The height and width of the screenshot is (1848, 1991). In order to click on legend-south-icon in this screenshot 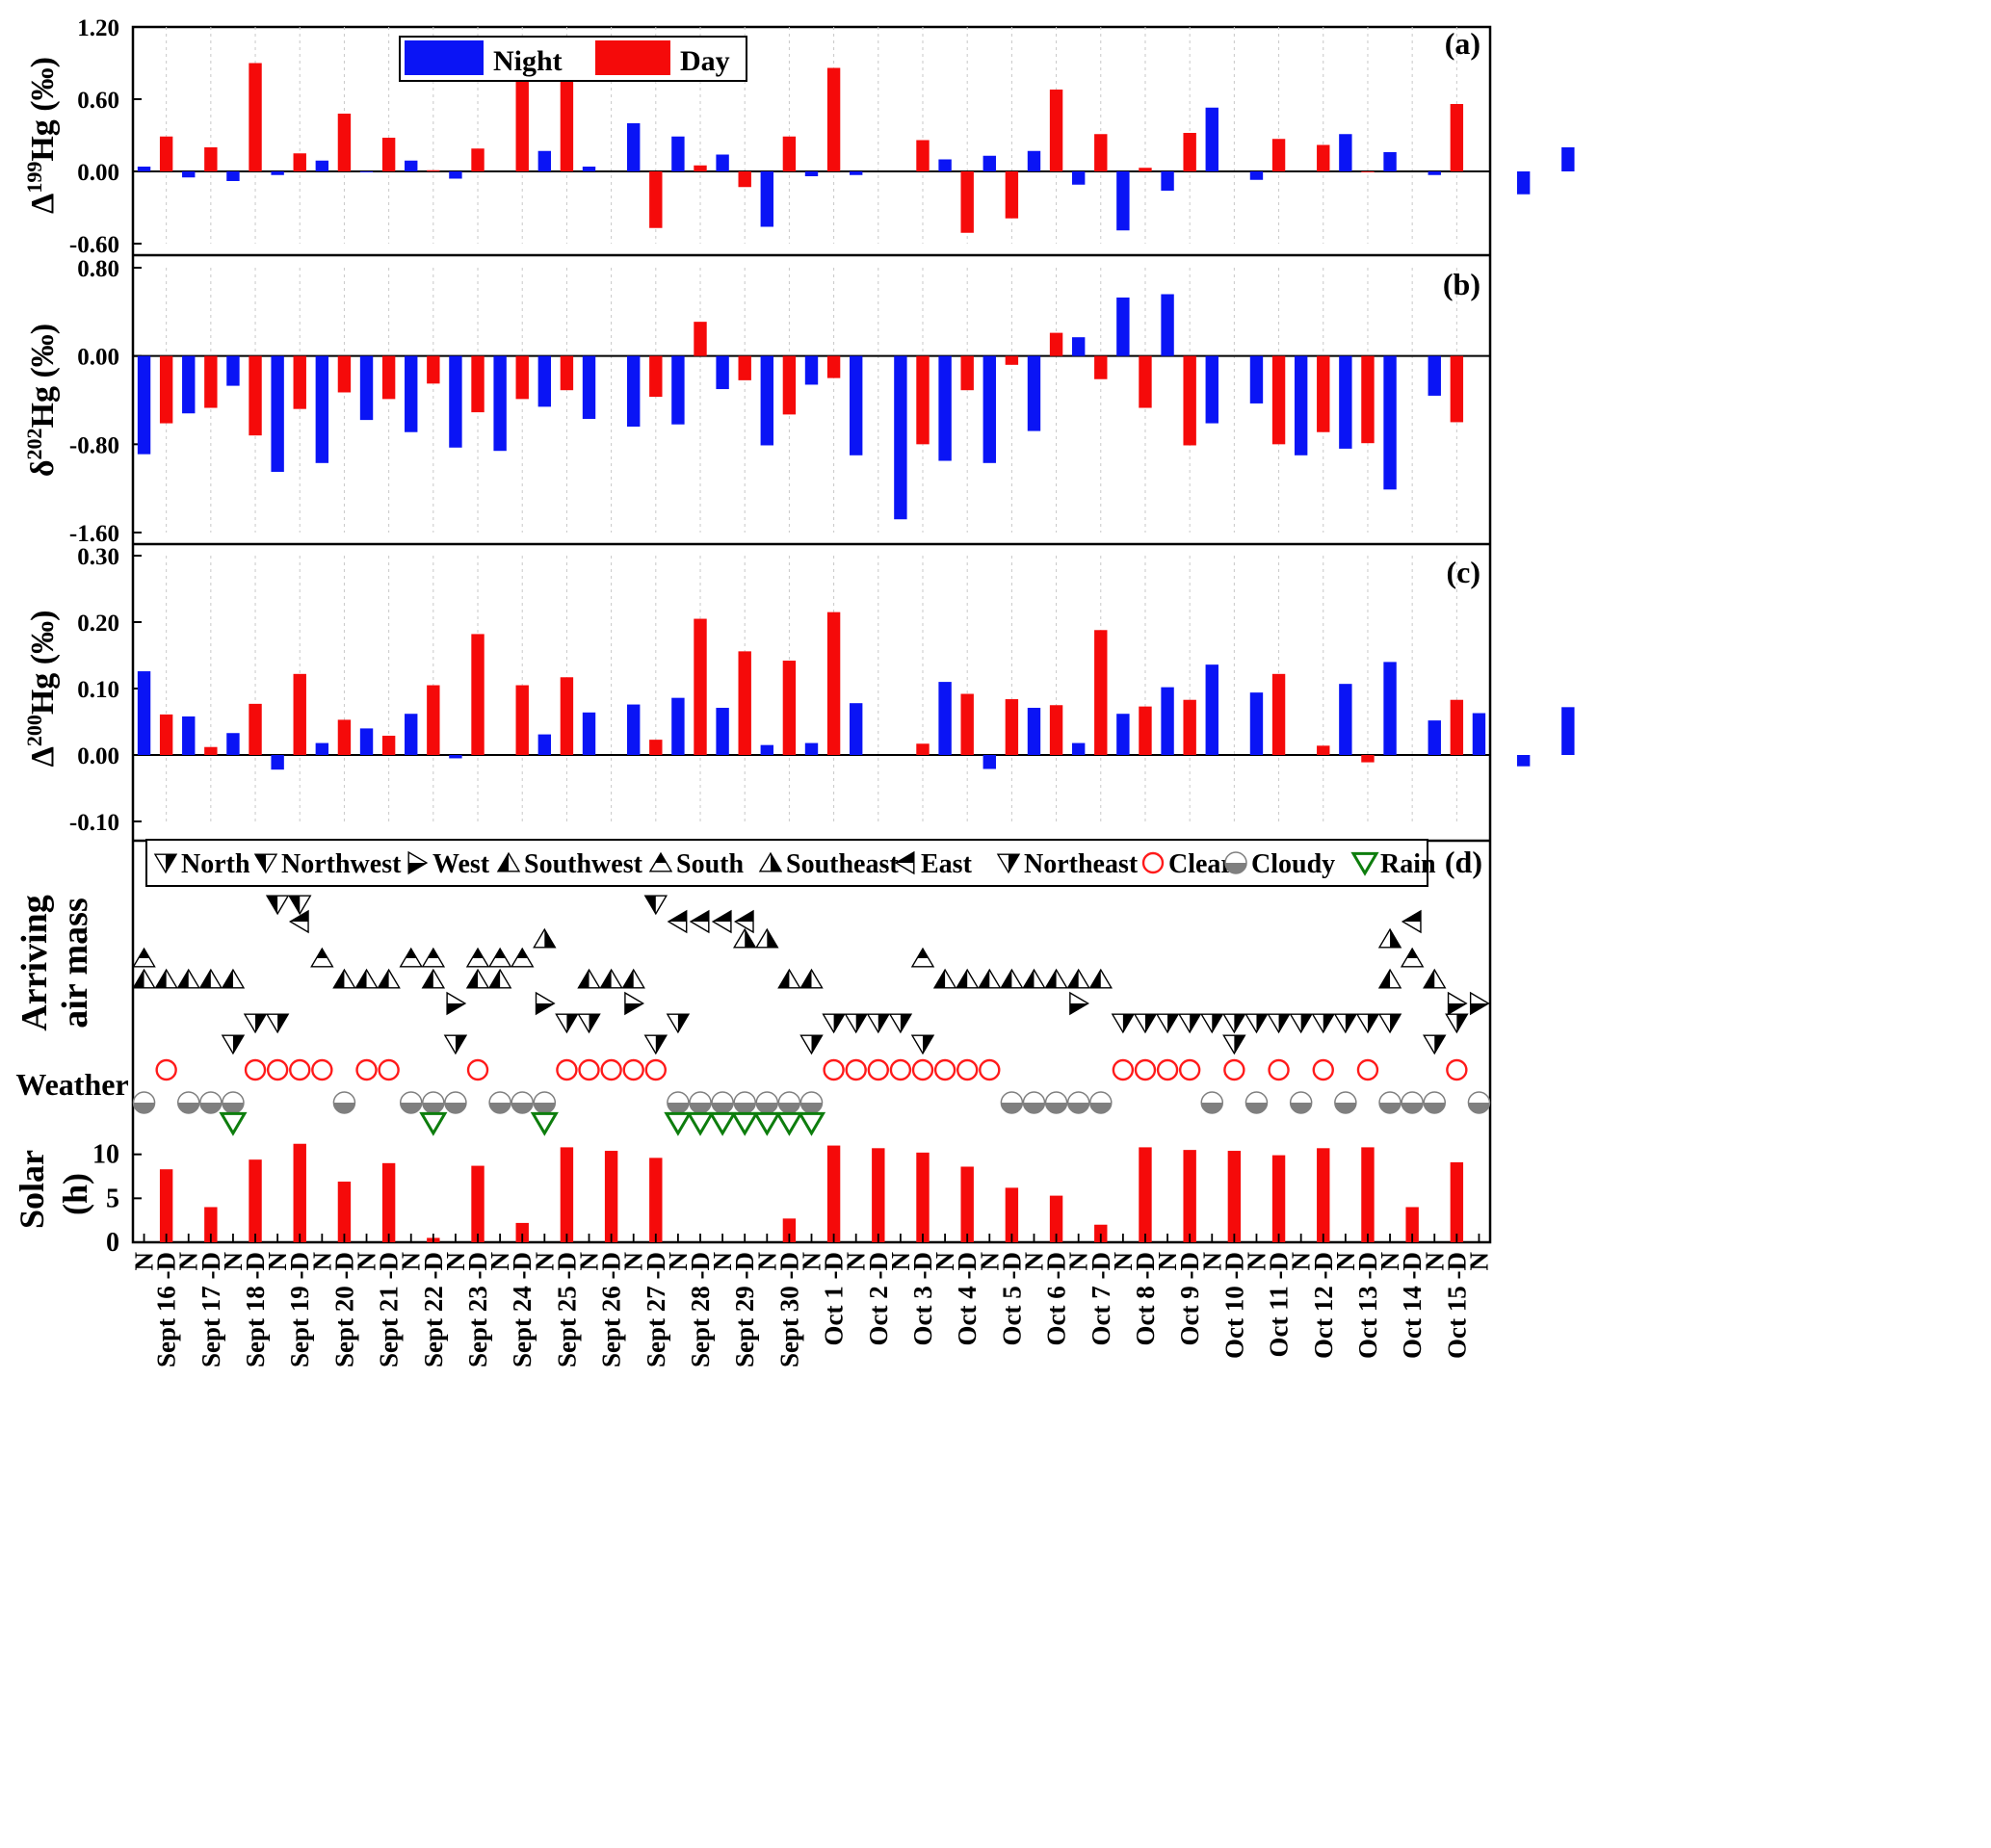, I will do `click(660, 861)`.